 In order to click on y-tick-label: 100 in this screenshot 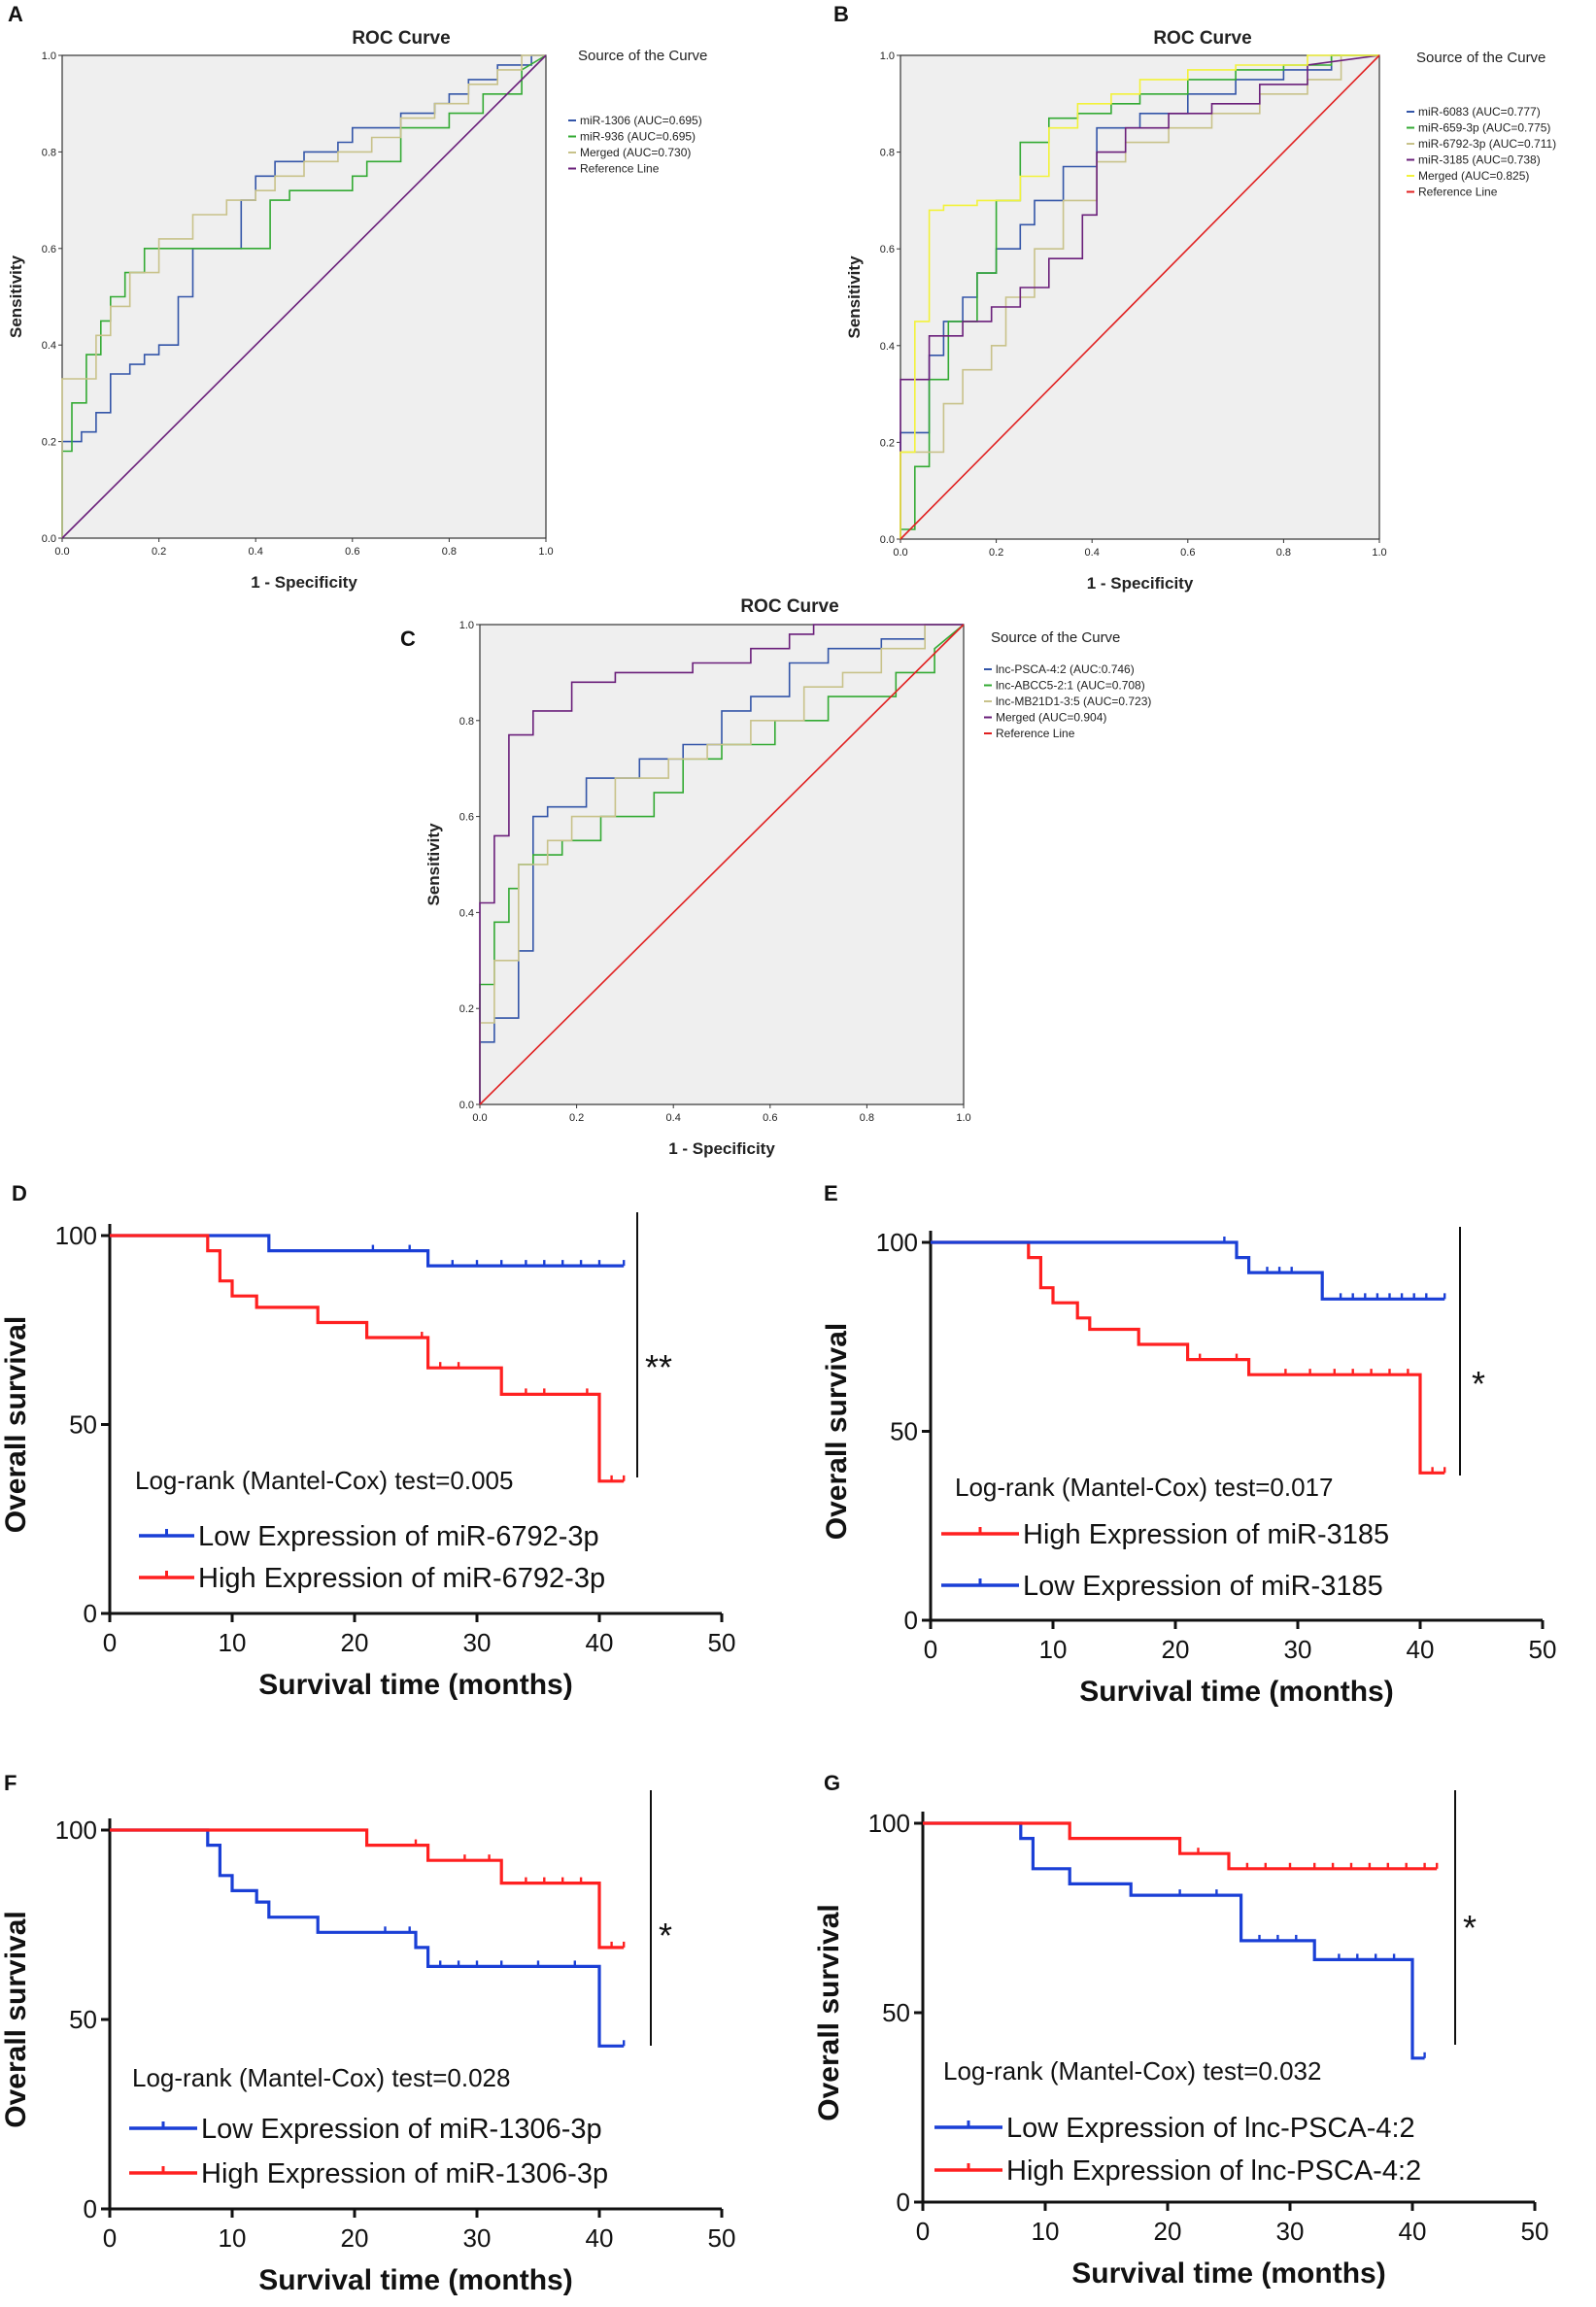, I will do `click(76, 1235)`.